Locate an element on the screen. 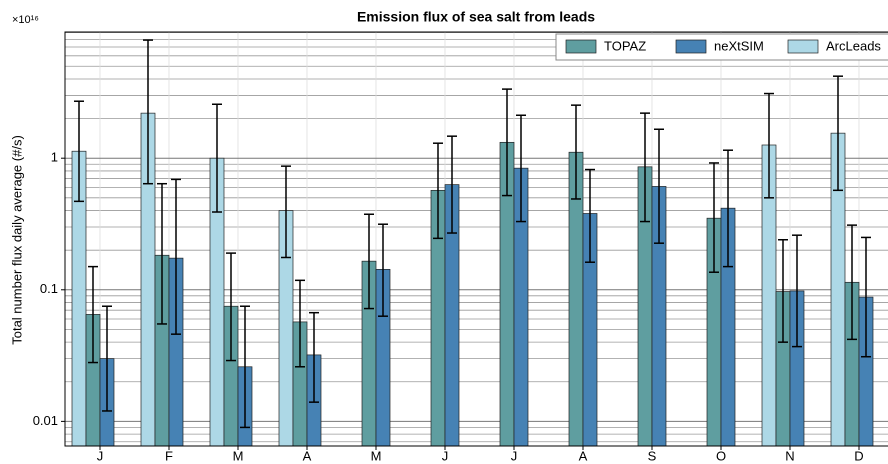 The width and height of the screenshot is (888, 464). y-tick-label: 1 is located at coordinates (54, 157).